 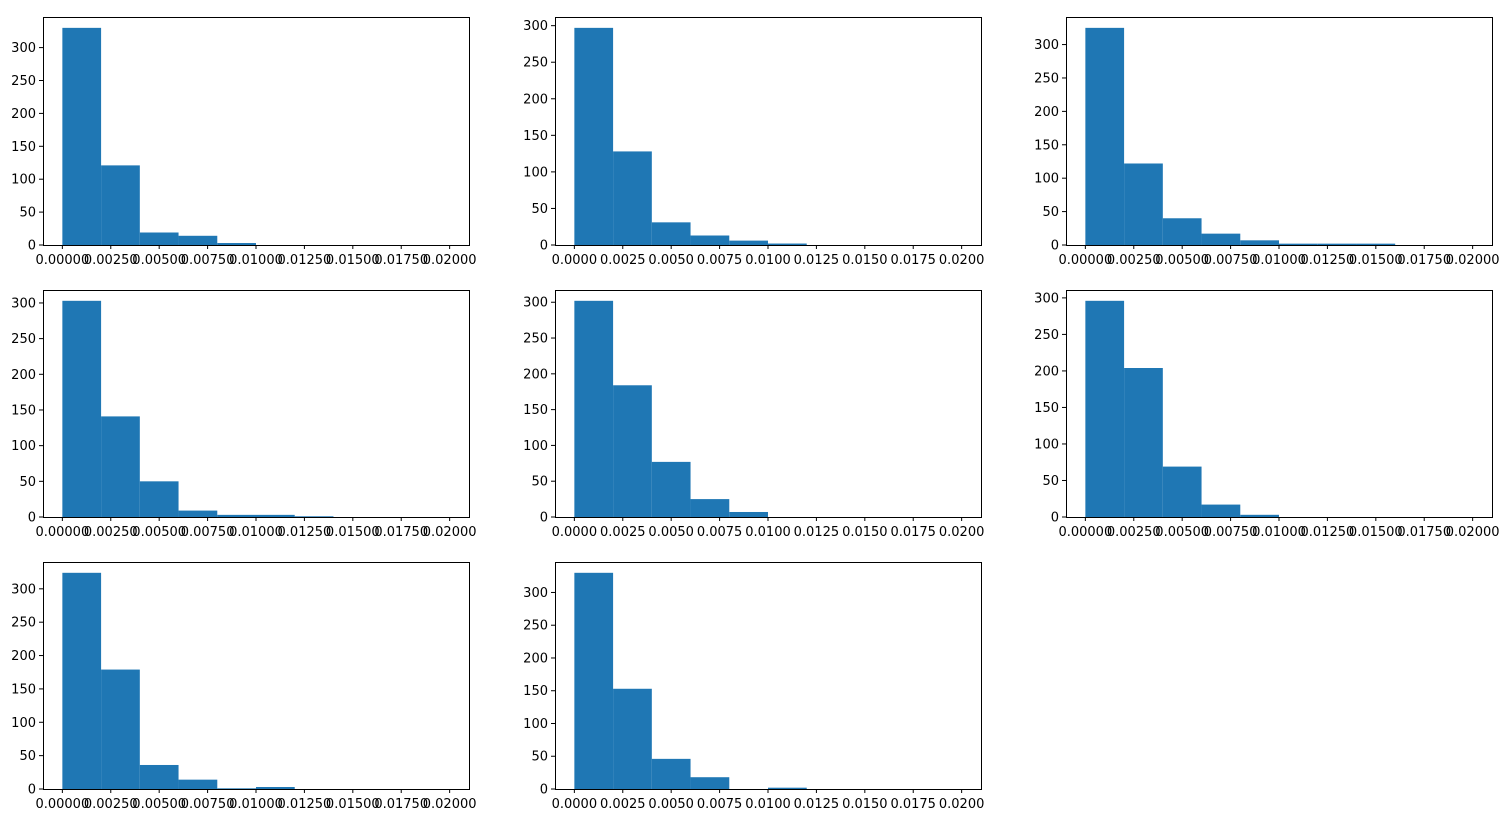 What do you see at coordinates (159, 532) in the screenshot?
I see `x-tick-label: 0.00500` at bounding box center [159, 532].